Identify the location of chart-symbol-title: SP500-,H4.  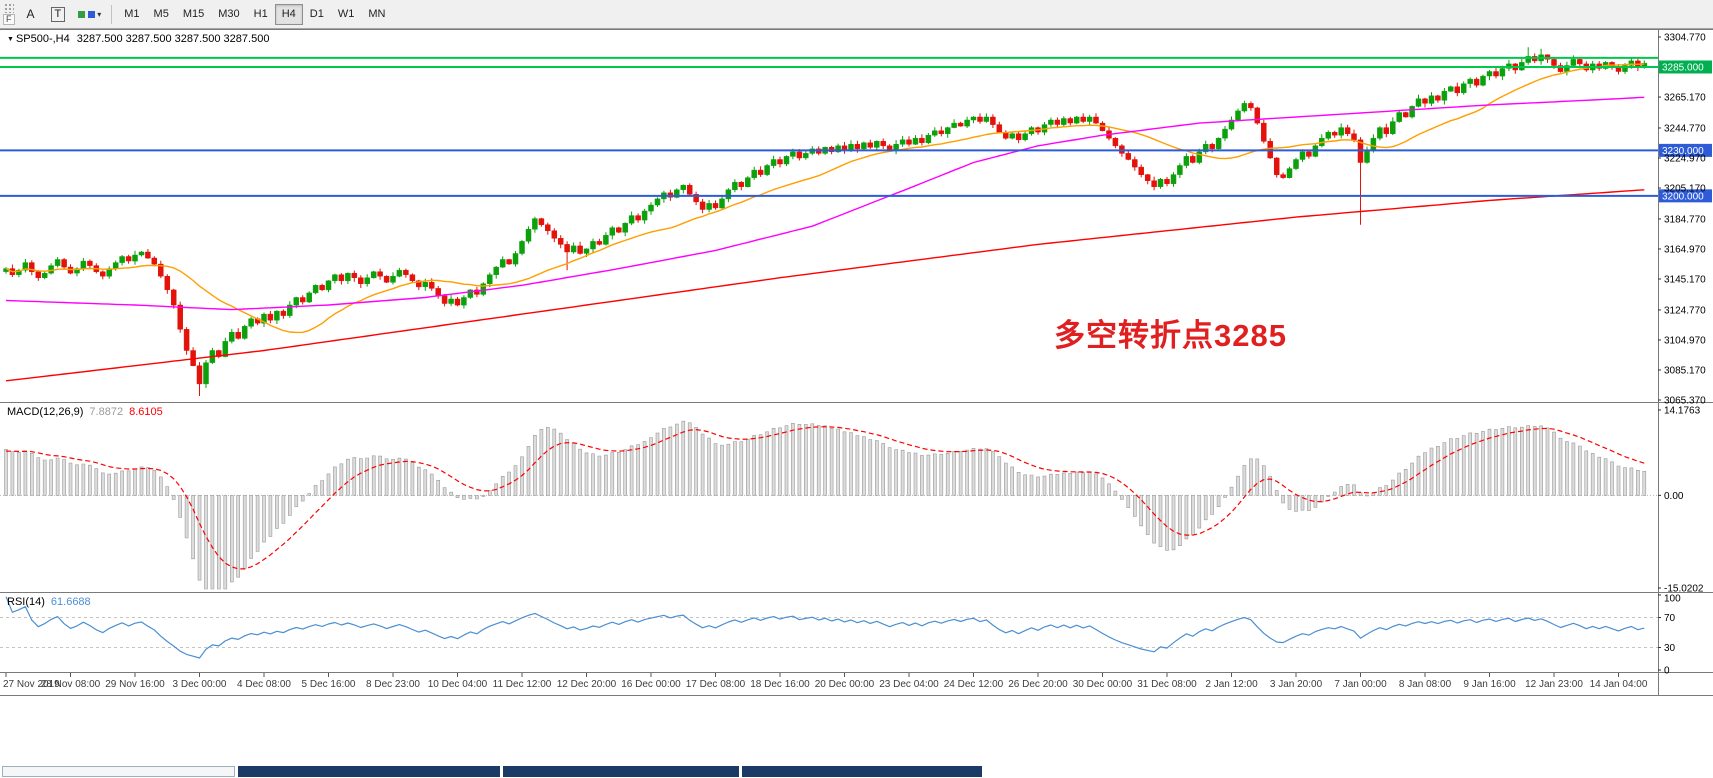
(42, 39).